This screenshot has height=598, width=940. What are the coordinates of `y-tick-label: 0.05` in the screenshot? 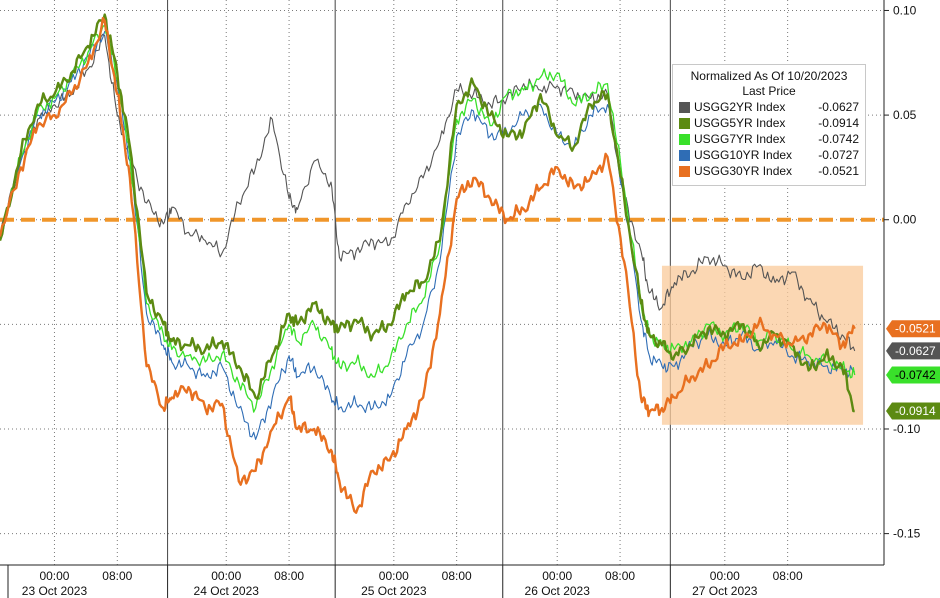 It's located at (905, 115).